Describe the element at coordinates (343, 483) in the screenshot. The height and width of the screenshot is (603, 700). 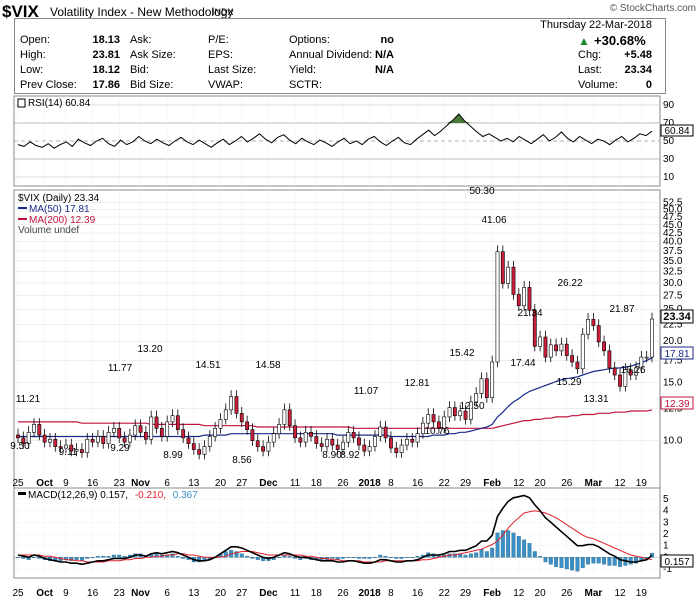
I see `price-x-tick-label: 26` at that location.